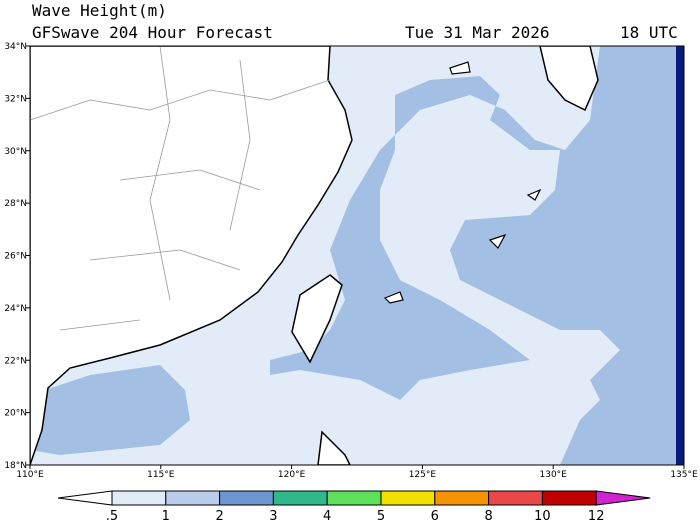  What do you see at coordinates (15, 309) in the screenshot?
I see `lat-label: 24°N` at bounding box center [15, 309].